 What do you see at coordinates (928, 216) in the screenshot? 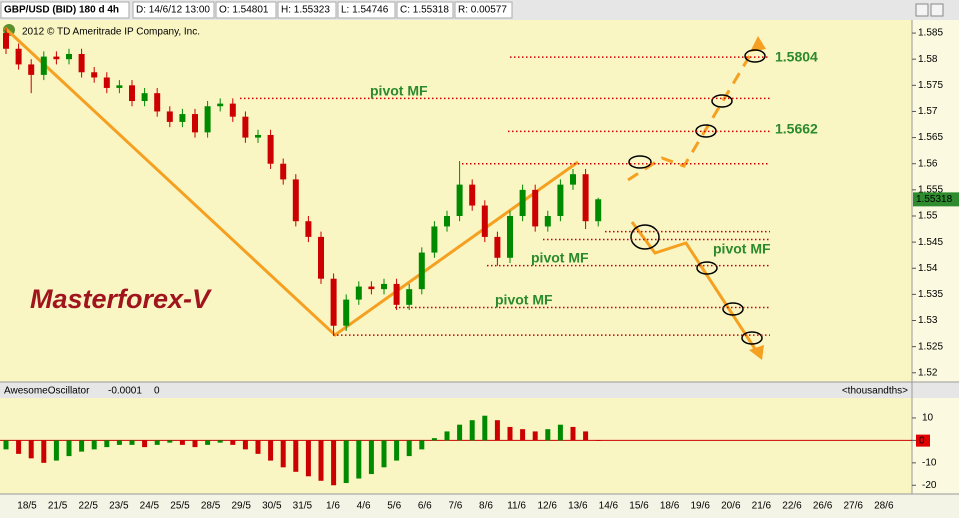
I see `y-tick-label: 1.55` at bounding box center [928, 216].